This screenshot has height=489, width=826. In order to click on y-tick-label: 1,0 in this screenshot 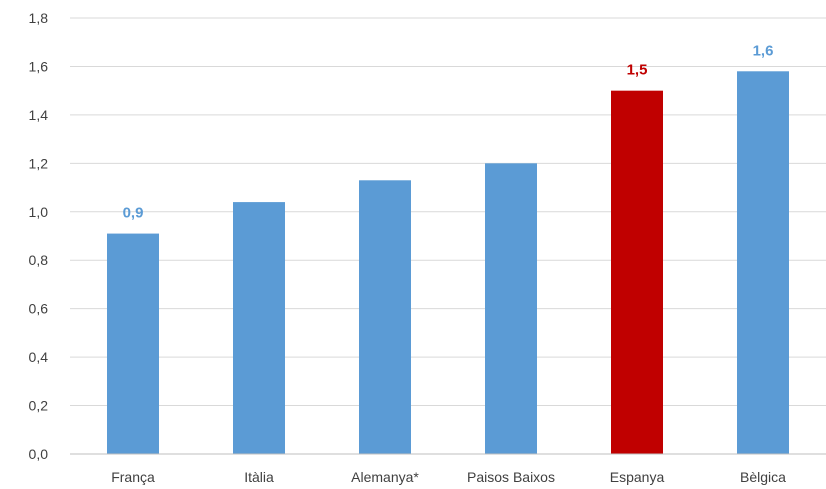, I will do `click(39, 212)`.